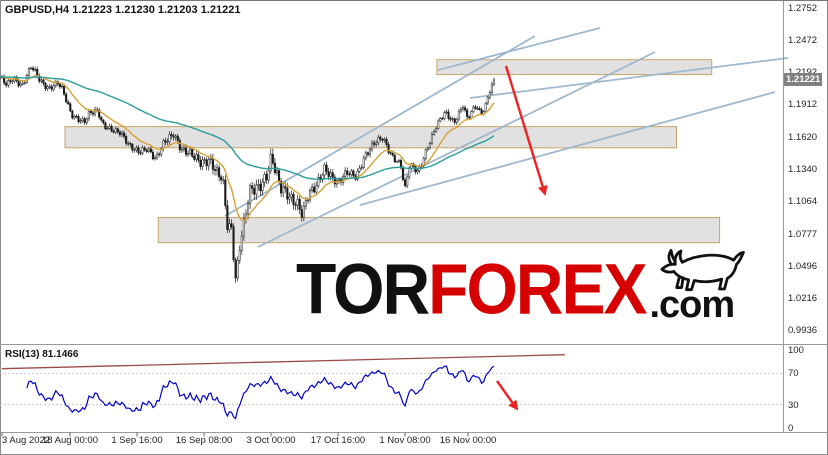 The width and height of the screenshot is (828, 455). I want to click on time-tick-label: 1 Nov 08:00, so click(405, 440).